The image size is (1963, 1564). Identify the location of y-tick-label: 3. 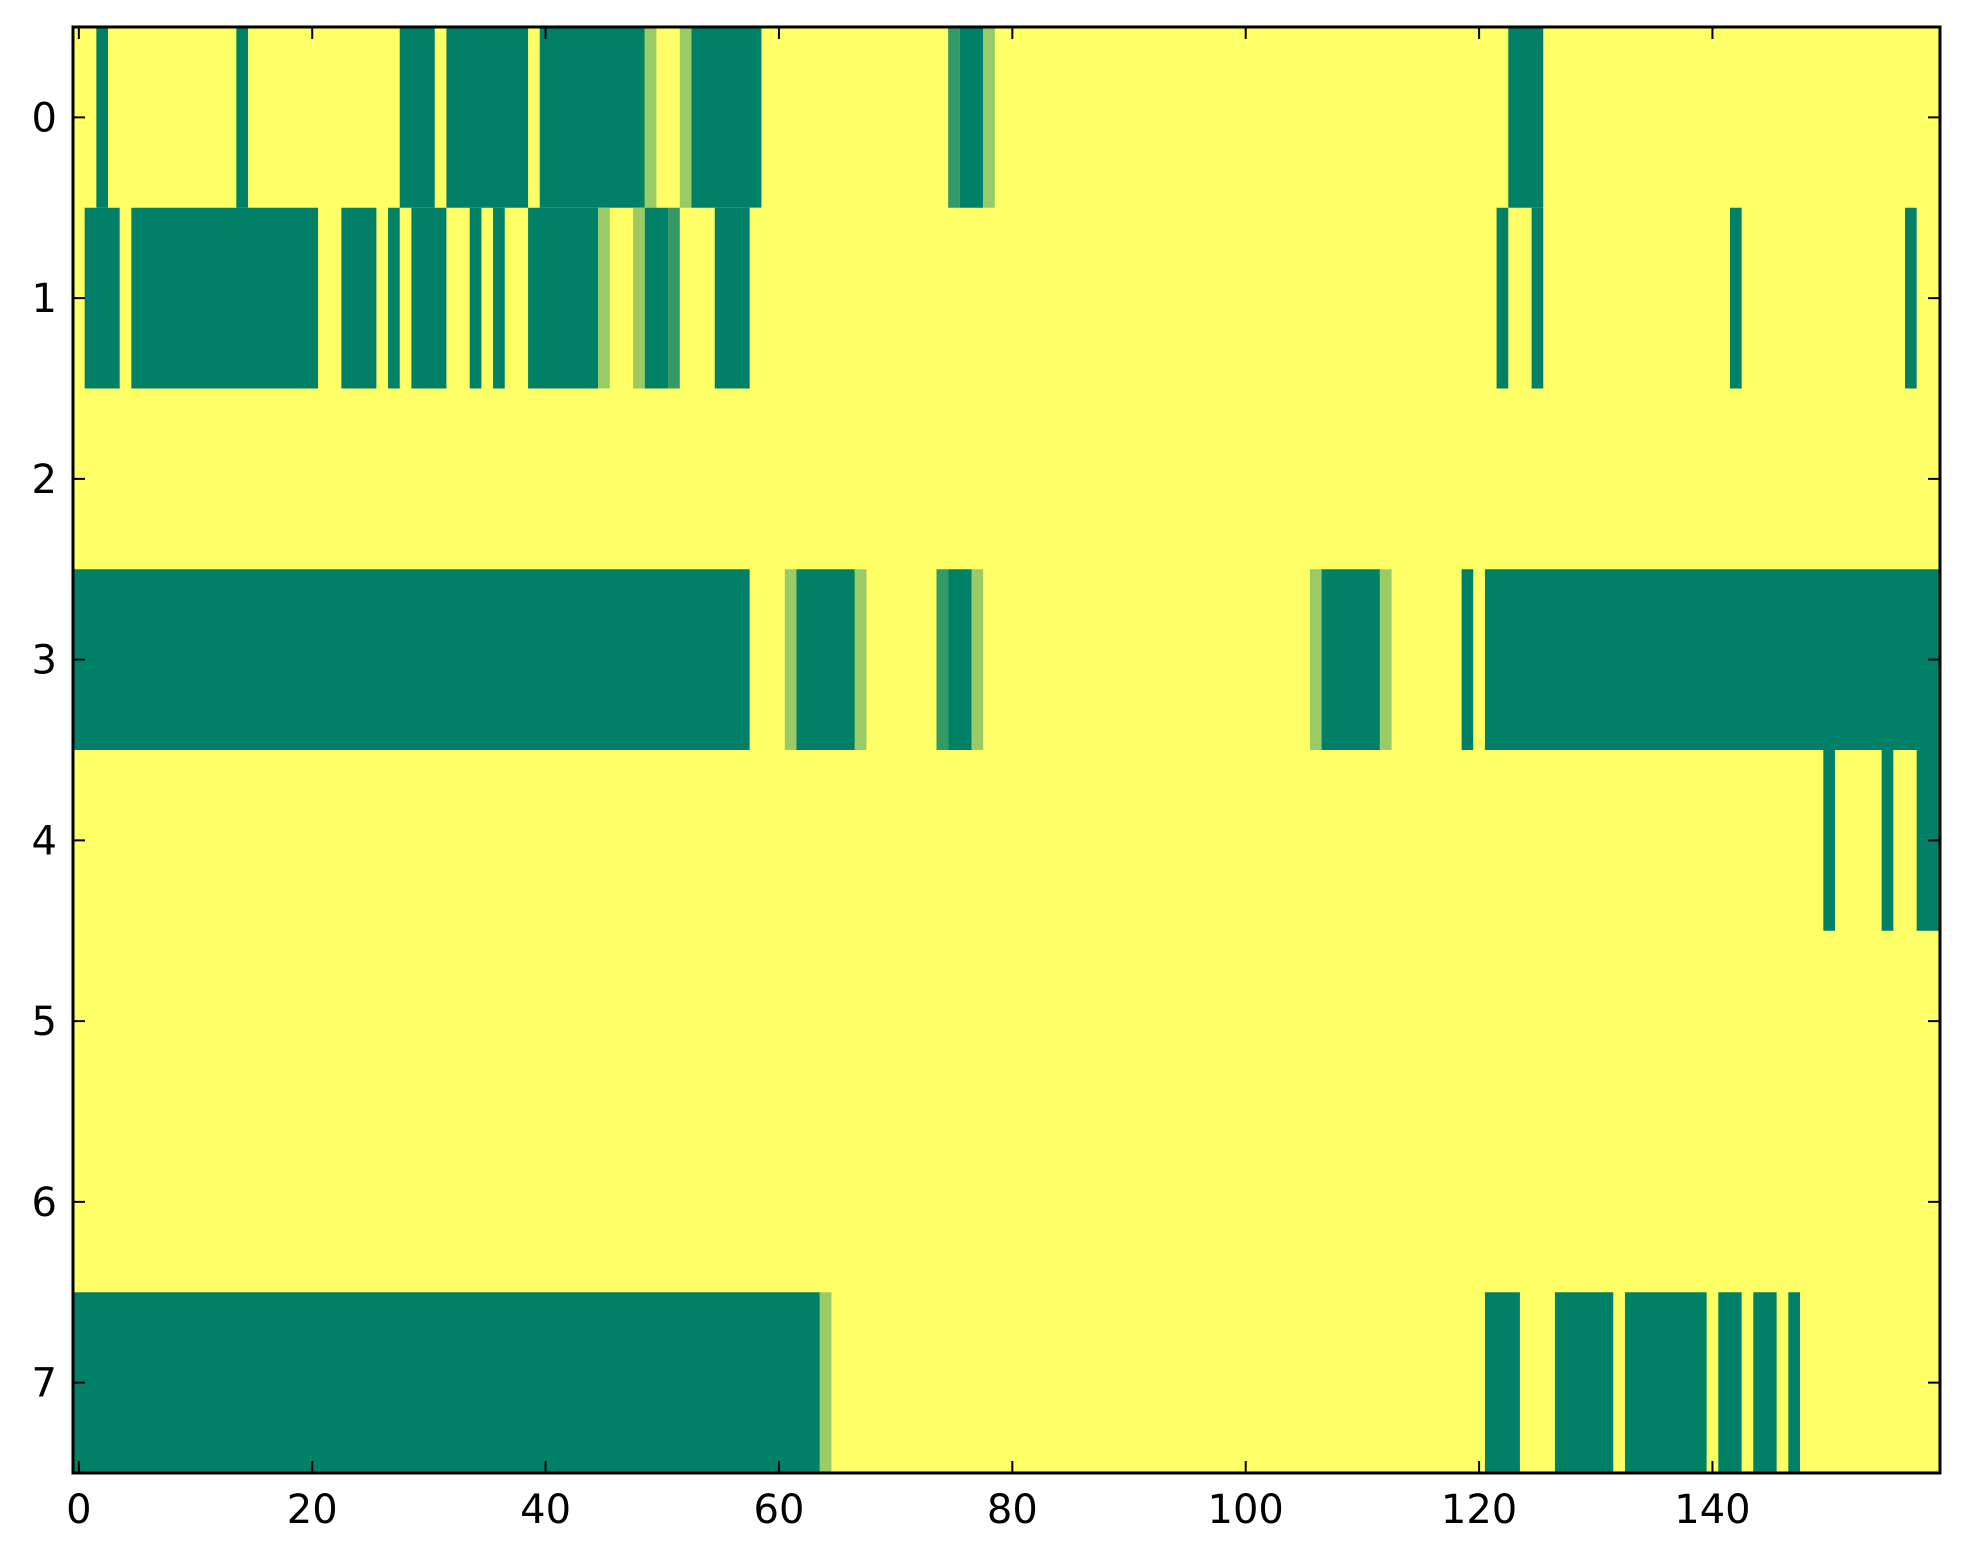
(44, 661).